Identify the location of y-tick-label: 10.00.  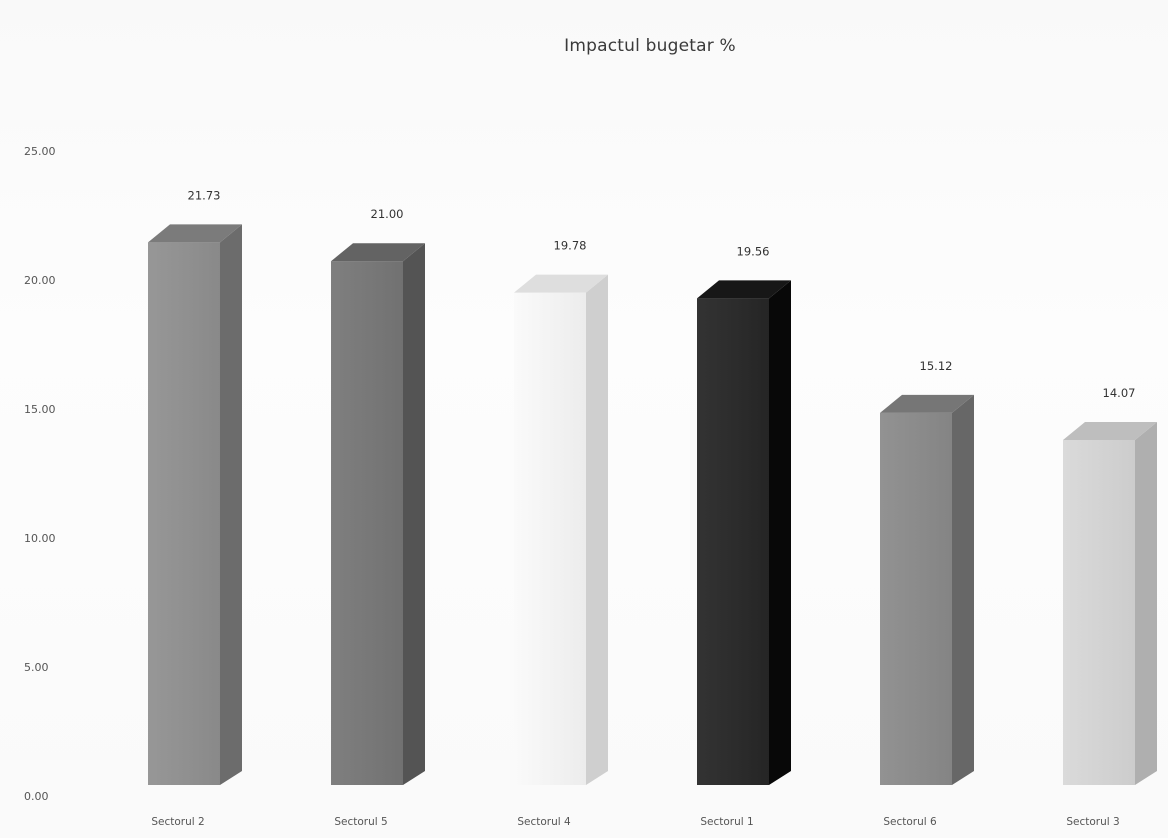
(40, 538).